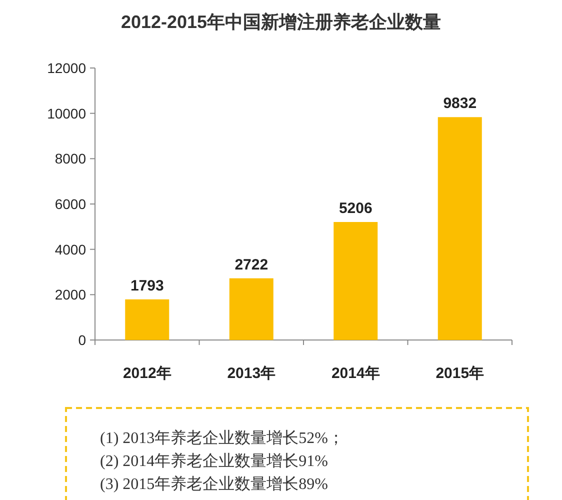  Describe the element at coordinates (70, 294) in the screenshot. I see `y-tick-label: 2000` at that location.